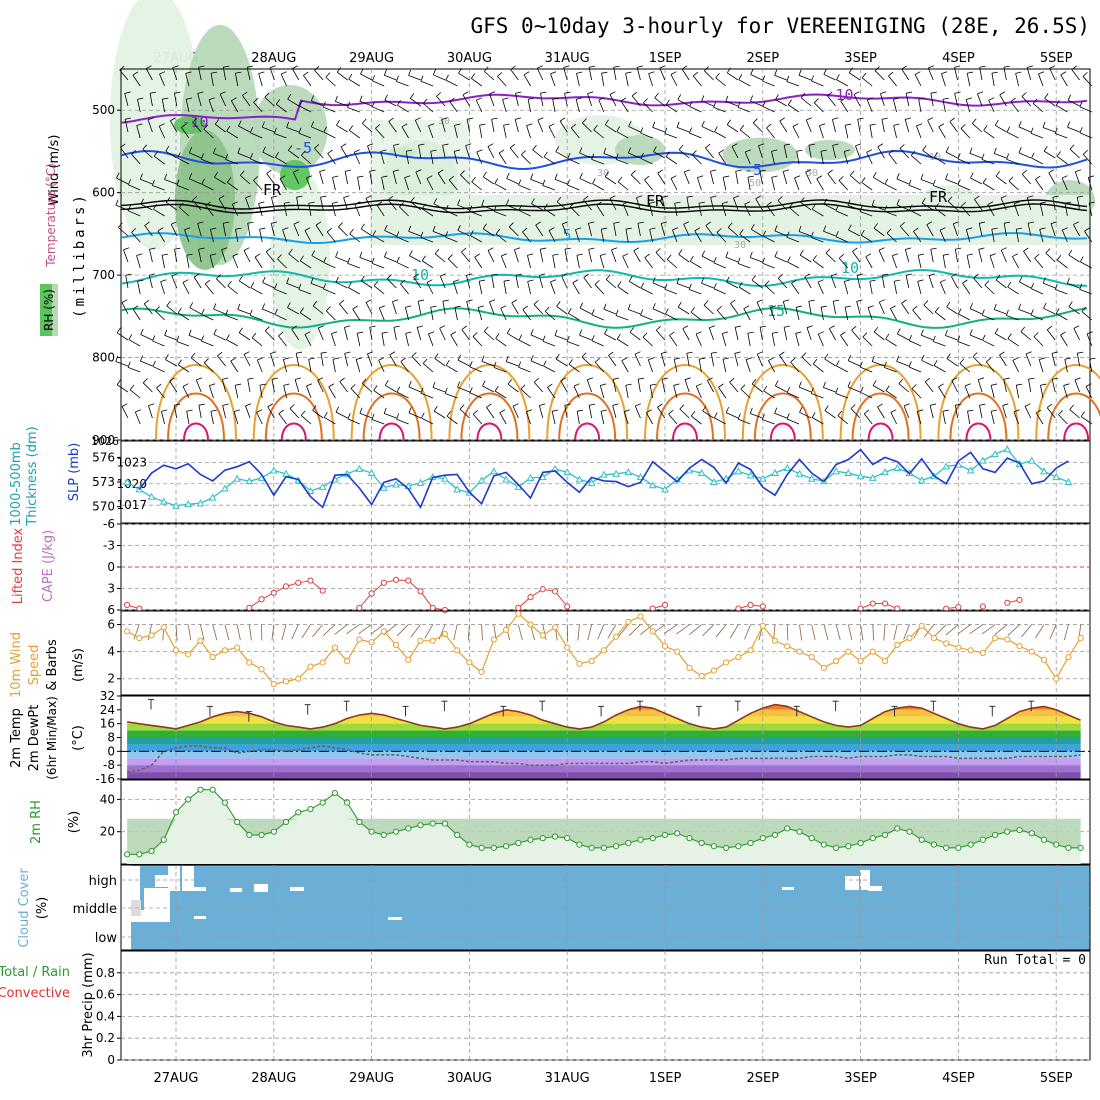  I want to click on upper-y-tick-label: 900, so click(103, 440).